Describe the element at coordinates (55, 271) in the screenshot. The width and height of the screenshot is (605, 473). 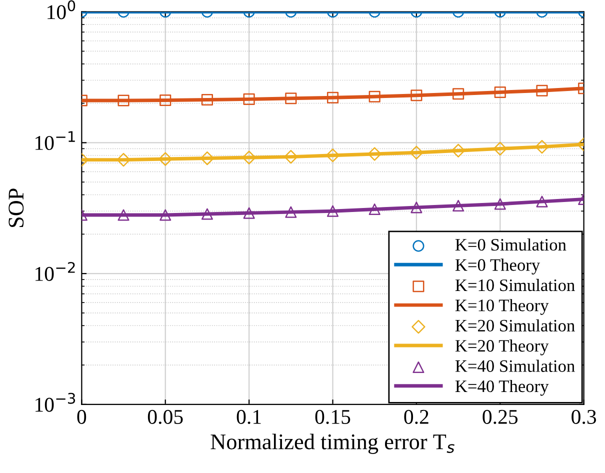
I see `y-tick-label: 10$^{−2}$` at that location.